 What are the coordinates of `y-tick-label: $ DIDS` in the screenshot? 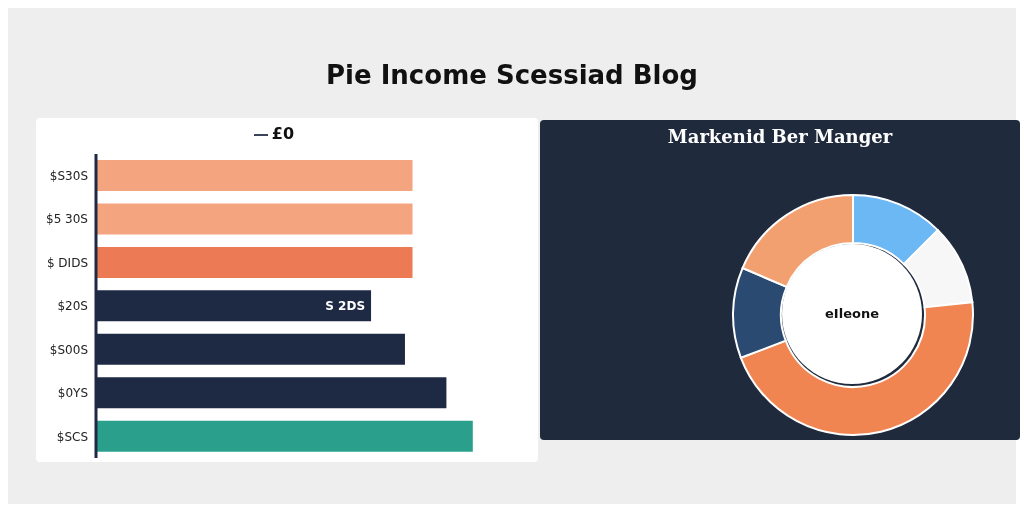 It's located at (67, 262).